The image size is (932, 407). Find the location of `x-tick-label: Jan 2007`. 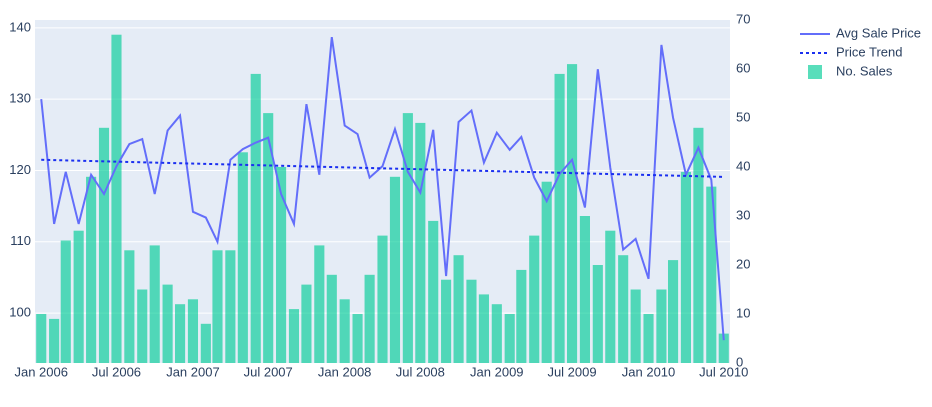

x-tick-label: Jan 2007 is located at coordinates (193, 371).